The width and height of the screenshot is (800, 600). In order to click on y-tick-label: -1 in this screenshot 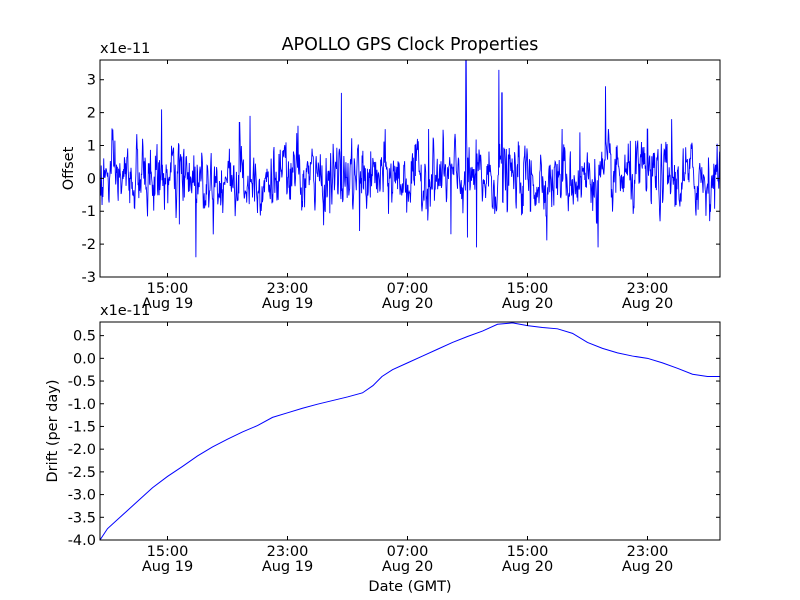, I will do `click(89, 212)`.